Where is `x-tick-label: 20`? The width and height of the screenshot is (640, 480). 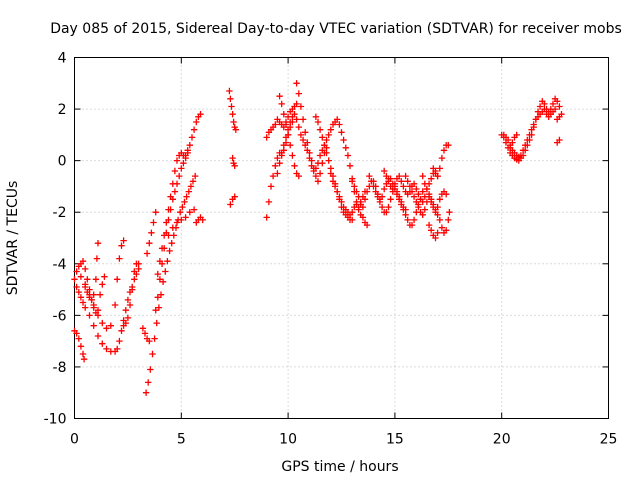
x-tick-label: 20 is located at coordinates (502, 440).